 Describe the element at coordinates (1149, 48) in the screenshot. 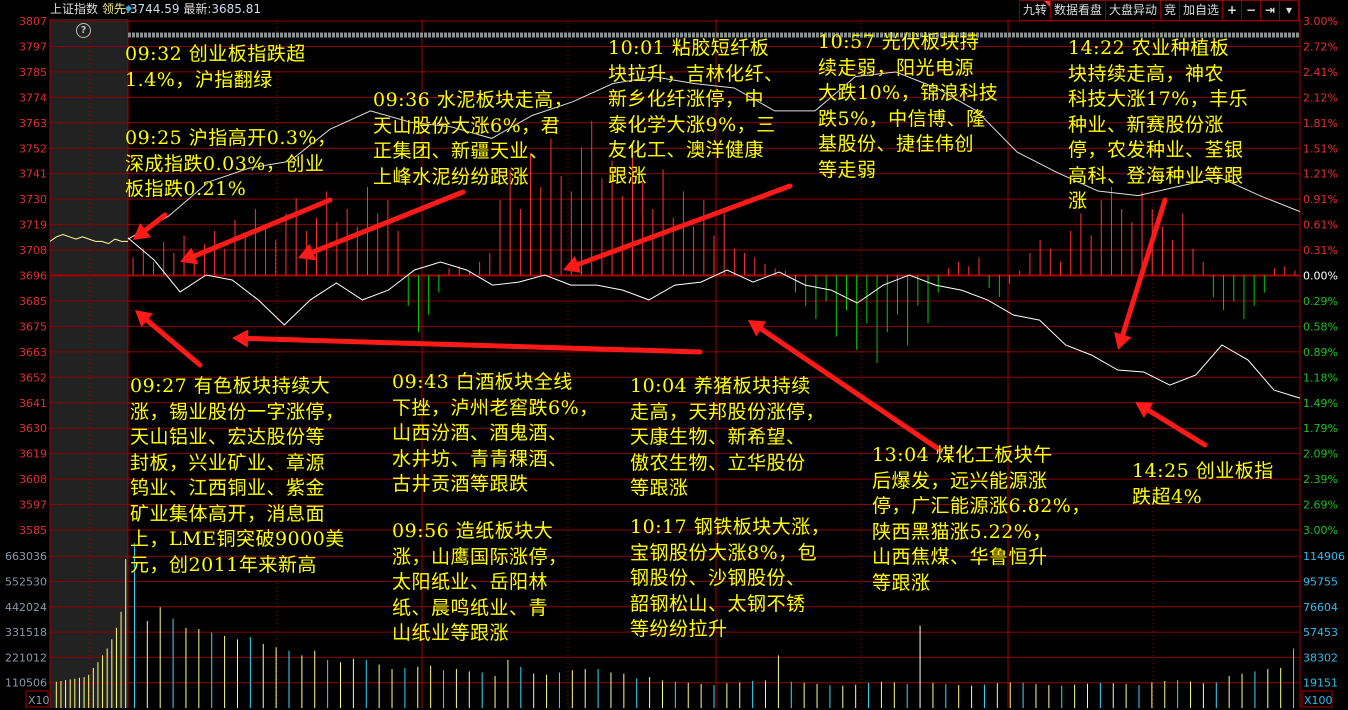

I see `annotation-line: 14:22 农业种植板` at that location.